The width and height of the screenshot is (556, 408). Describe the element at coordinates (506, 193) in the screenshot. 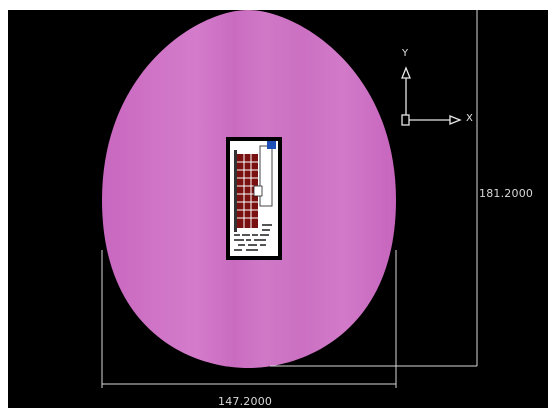

I see `height-dimension-text: 181.2000` at that location.